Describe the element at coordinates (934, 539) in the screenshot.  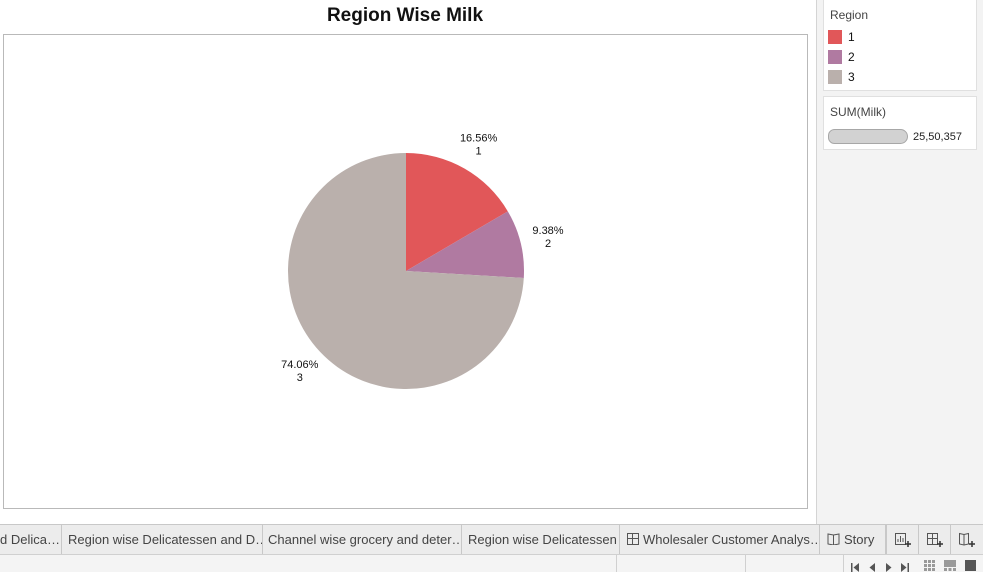
I see `new-dashboard-button` at that location.